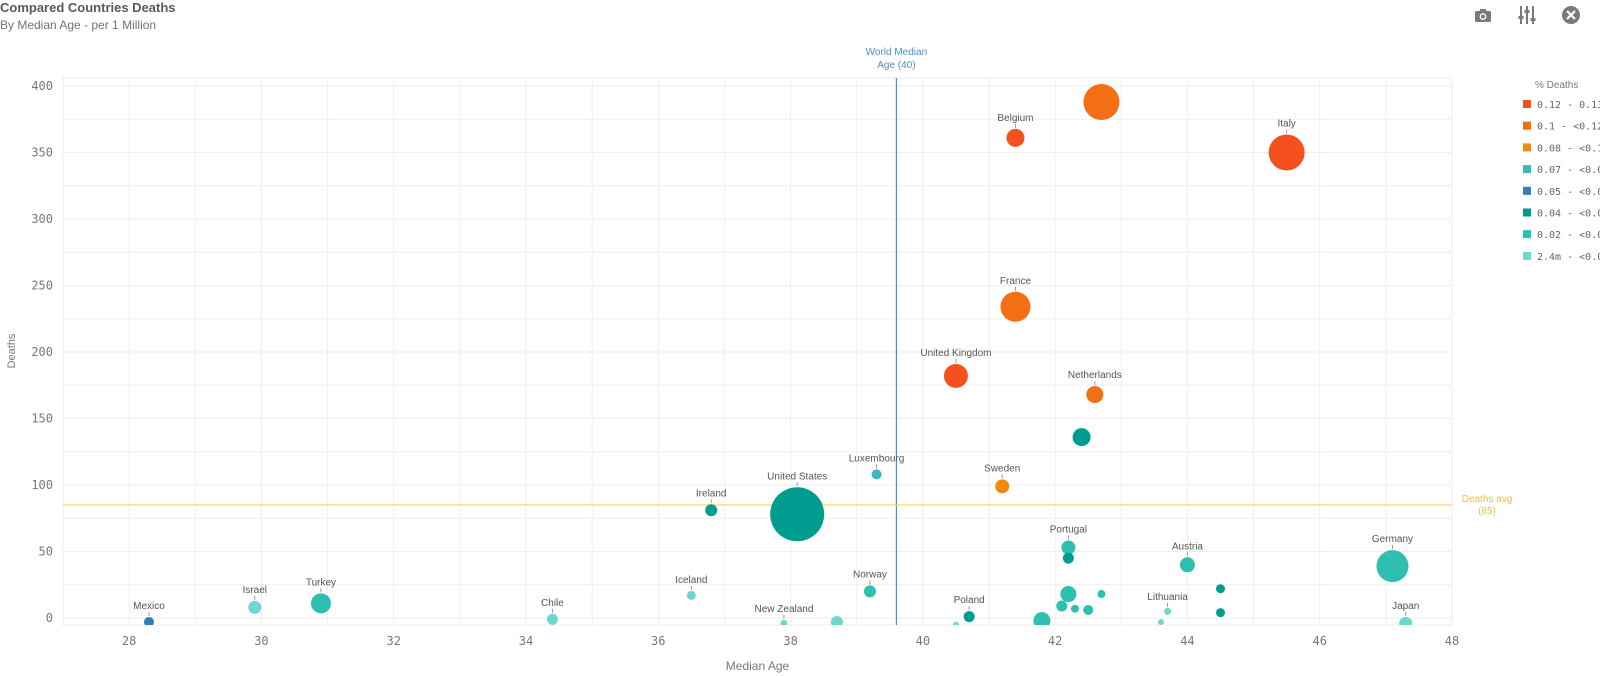  Describe the element at coordinates (923, 641) in the screenshot. I see `x-tick-label: 40` at that location.